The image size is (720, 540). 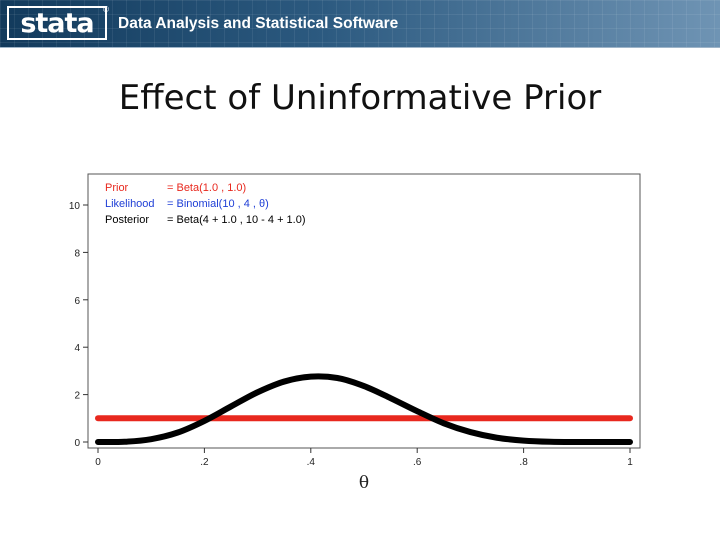 What do you see at coordinates (206, 188) in the screenshot?
I see `legend-prior-definition: = Beta(1.0 , 1.0)` at bounding box center [206, 188].